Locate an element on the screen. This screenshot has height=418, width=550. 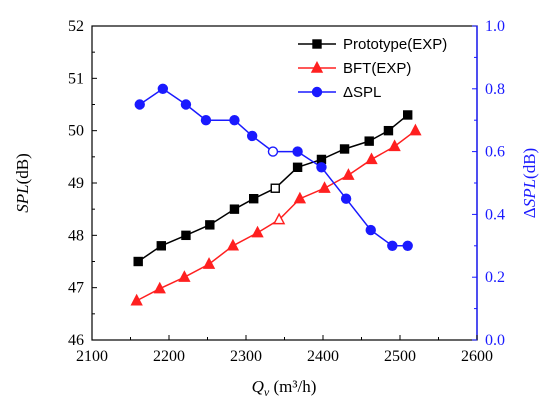
left-y-tick-label: 47 is located at coordinates (76, 288).